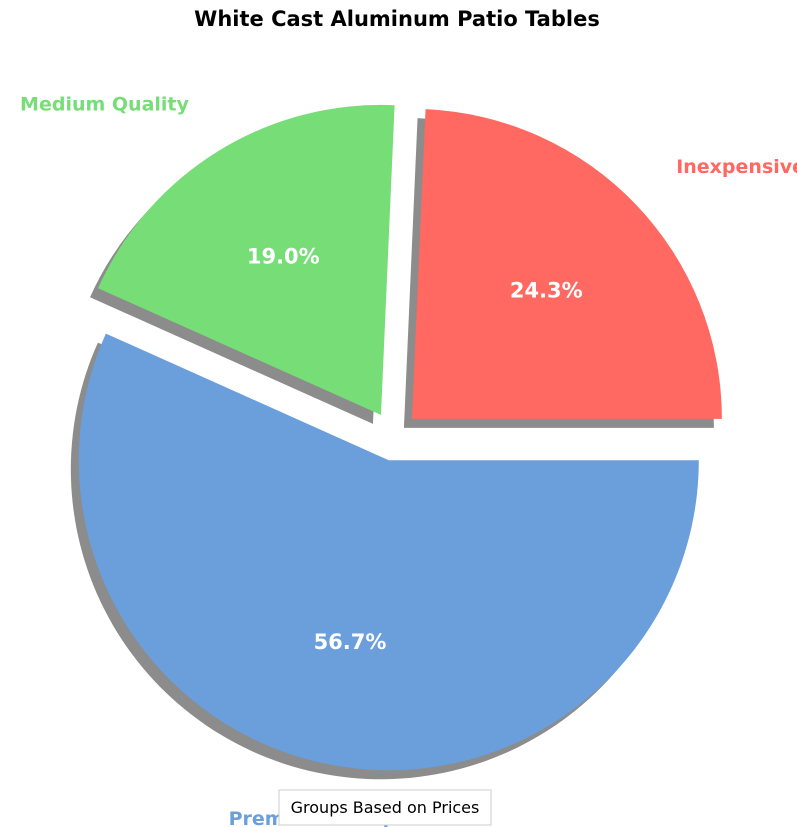  What do you see at coordinates (736, 167) in the screenshot?
I see `slice-label-inexpensive: Inexpensive` at bounding box center [736, 167].